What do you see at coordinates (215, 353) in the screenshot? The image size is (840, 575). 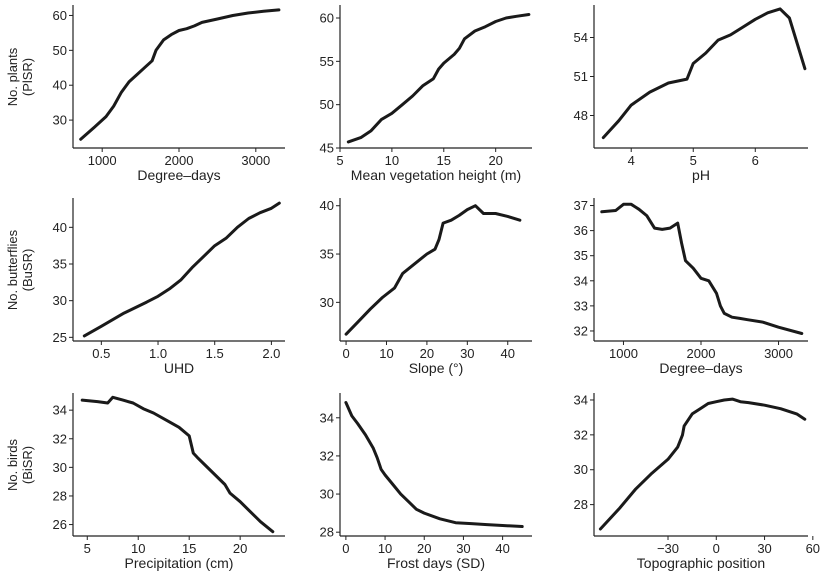 I see `x-tick-label: 1.5` at bounding box center [215, 353].